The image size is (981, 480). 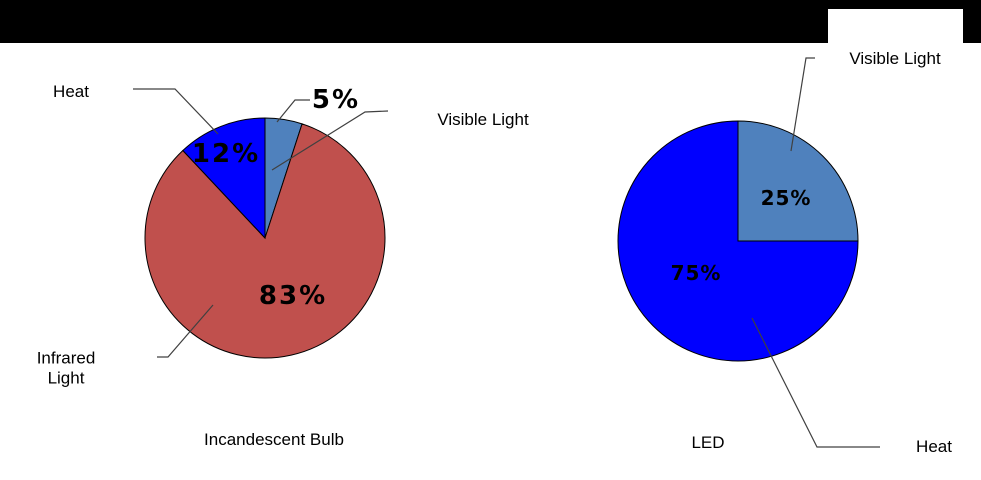 I want to click on callout-label-heat-incandescent: Heat, so click(x=71, y=91).